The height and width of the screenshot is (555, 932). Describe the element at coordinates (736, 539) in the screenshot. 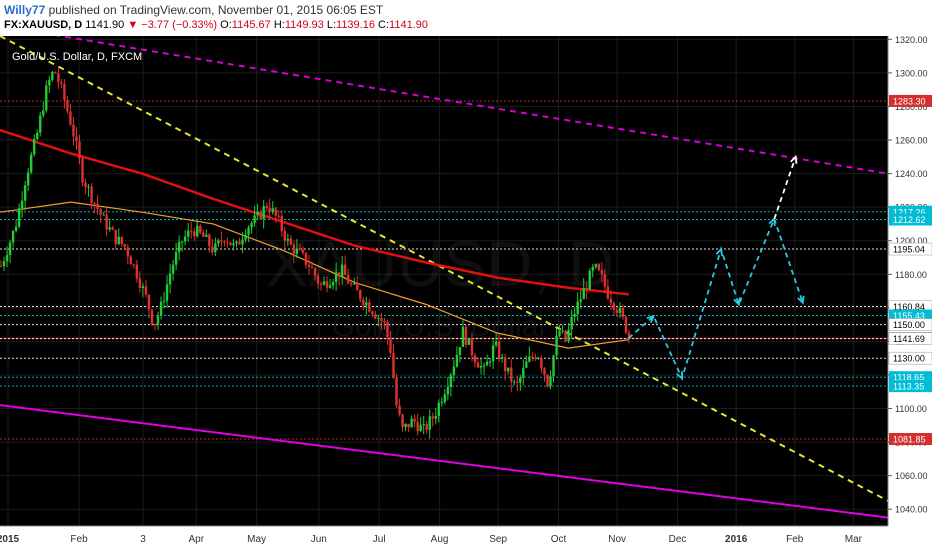

I see `x-tick-label: 2016` at that location.